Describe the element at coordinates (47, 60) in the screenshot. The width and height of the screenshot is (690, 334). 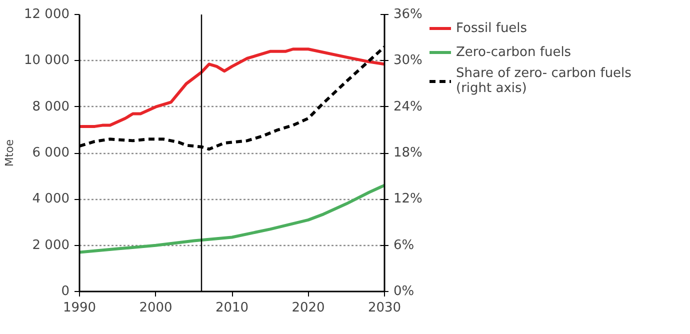
I see `y-tick-label: 10 000` at that location.